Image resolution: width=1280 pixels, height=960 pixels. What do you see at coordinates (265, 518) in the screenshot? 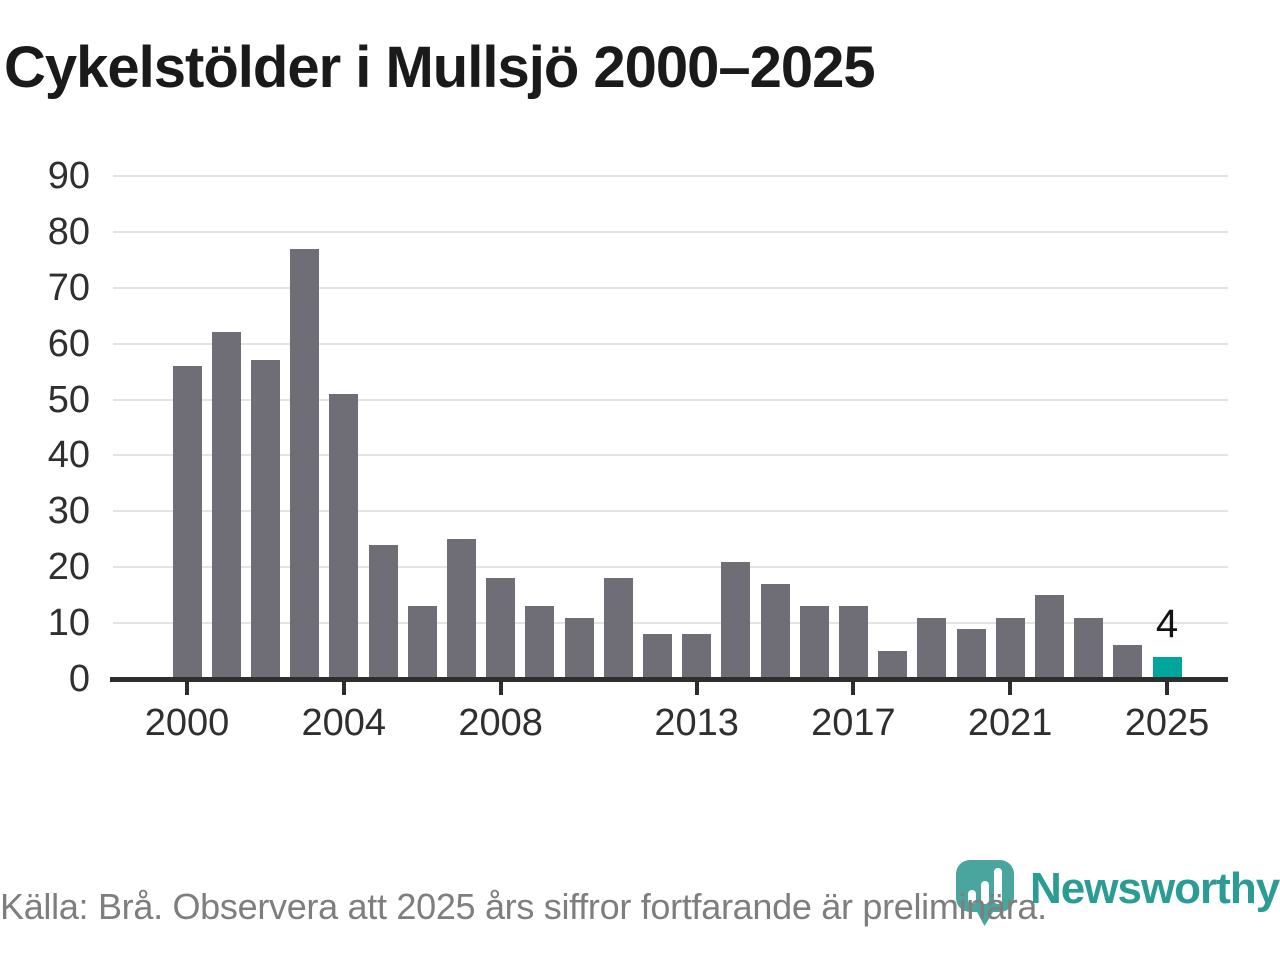
I see `bar-2002` at bounding box center [265, 518].